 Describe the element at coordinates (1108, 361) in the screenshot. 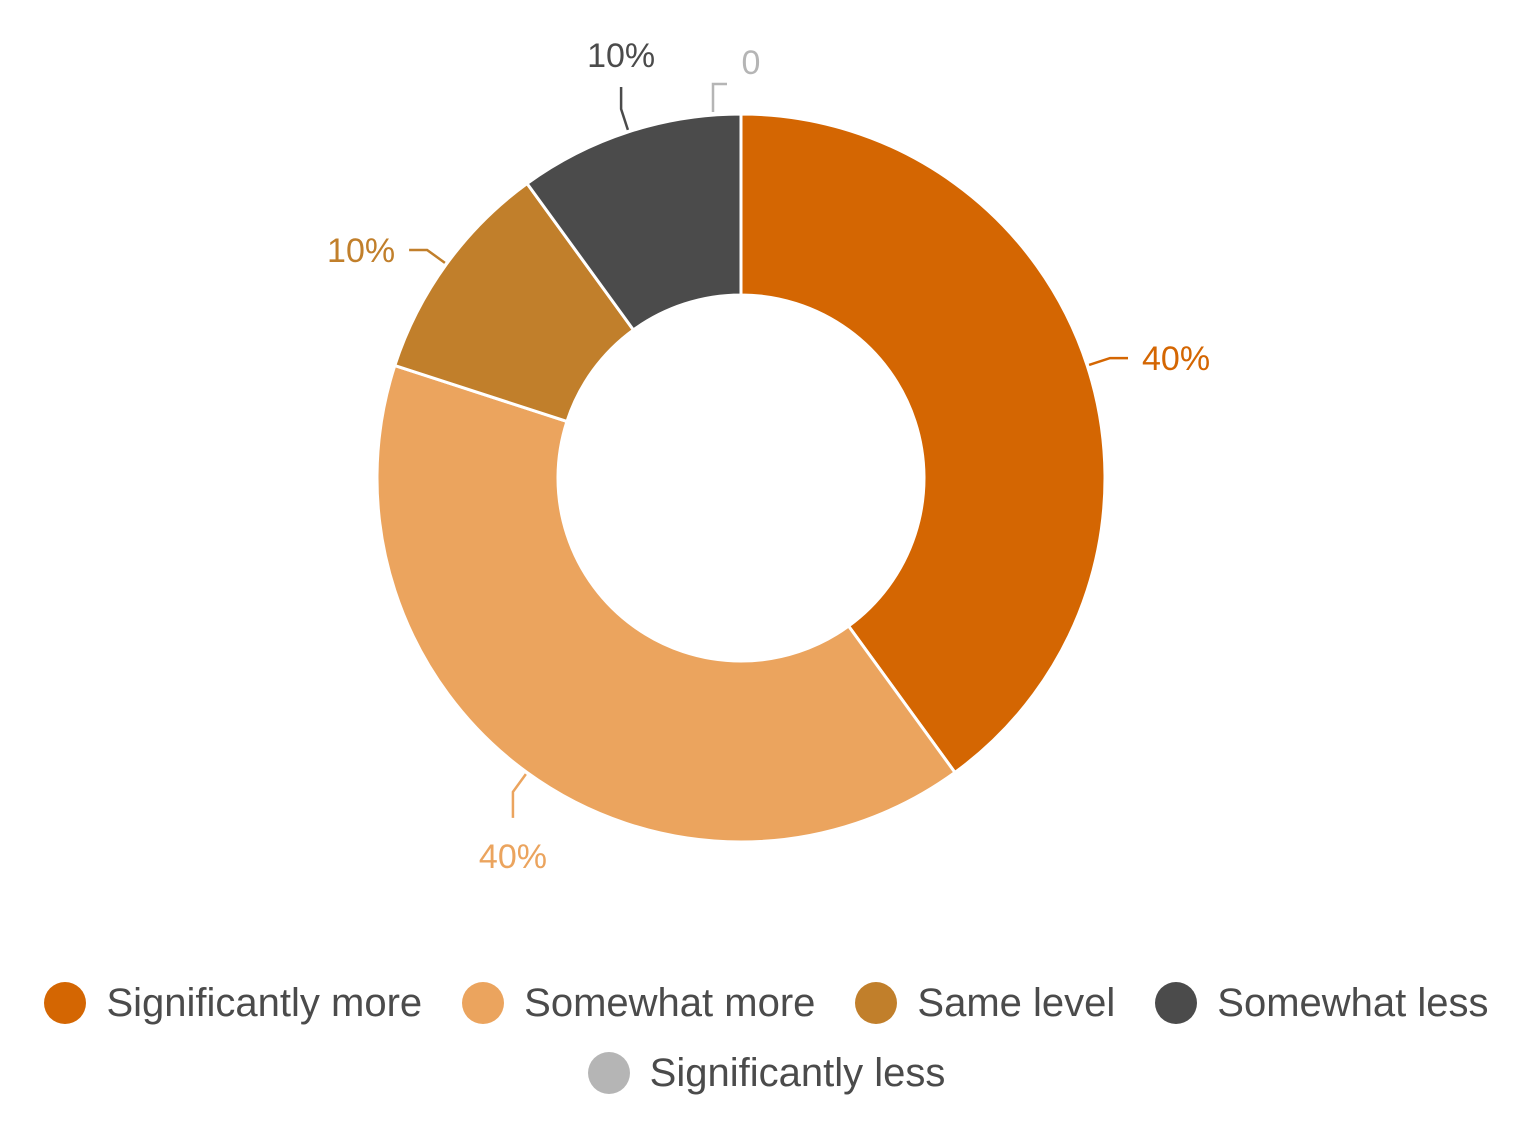

I see `leader-line-significantly-more` at that location.